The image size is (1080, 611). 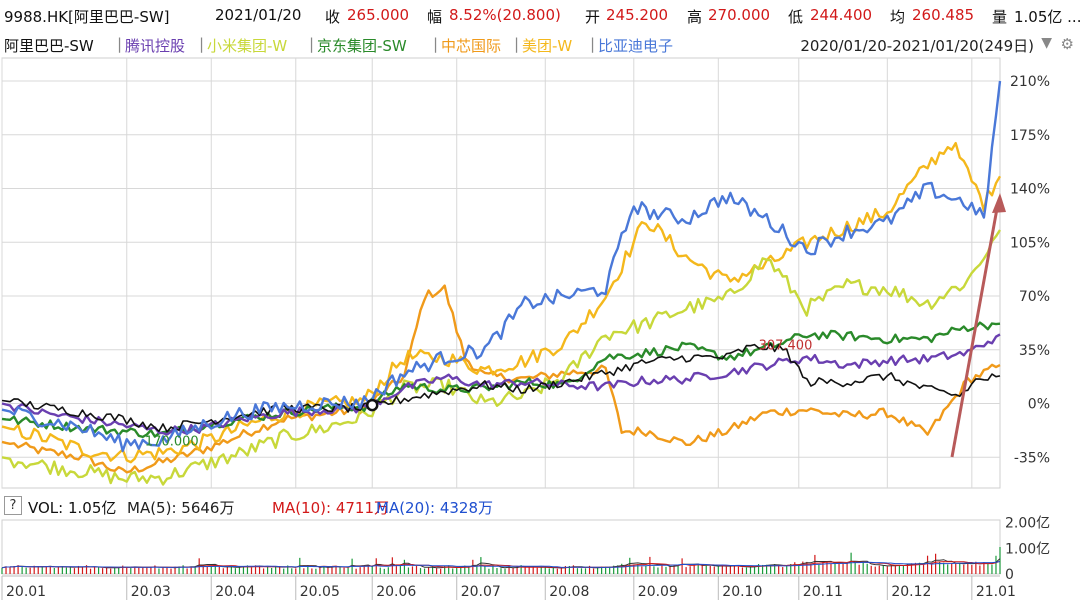 I want to click on change-label: 幅, so click(x=435, y=17).